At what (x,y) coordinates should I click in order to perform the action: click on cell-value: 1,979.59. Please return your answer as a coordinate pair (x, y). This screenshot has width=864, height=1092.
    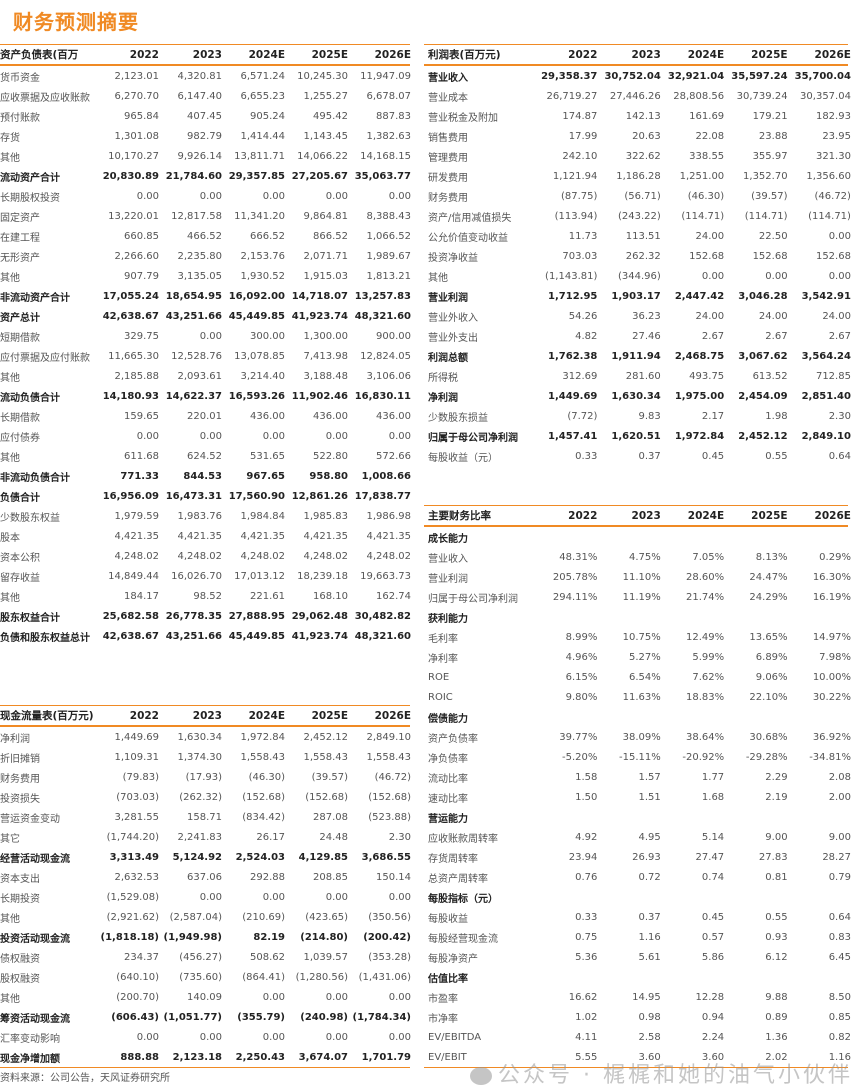
    Looking at the image, I should click on (136, 516).